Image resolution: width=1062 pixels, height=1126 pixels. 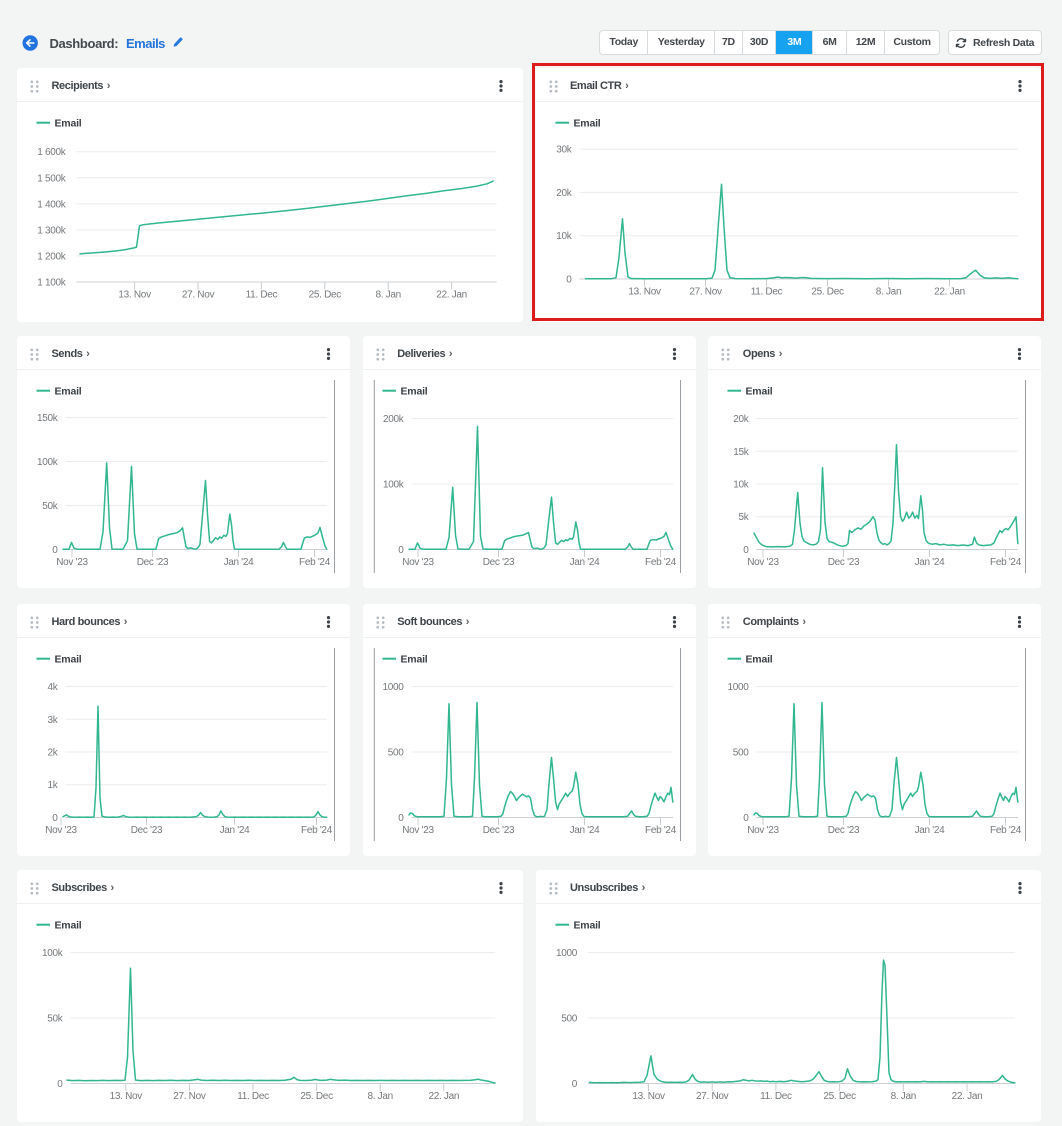 I want to click on svg-text: 1 300k, so click(x=52, y=230).